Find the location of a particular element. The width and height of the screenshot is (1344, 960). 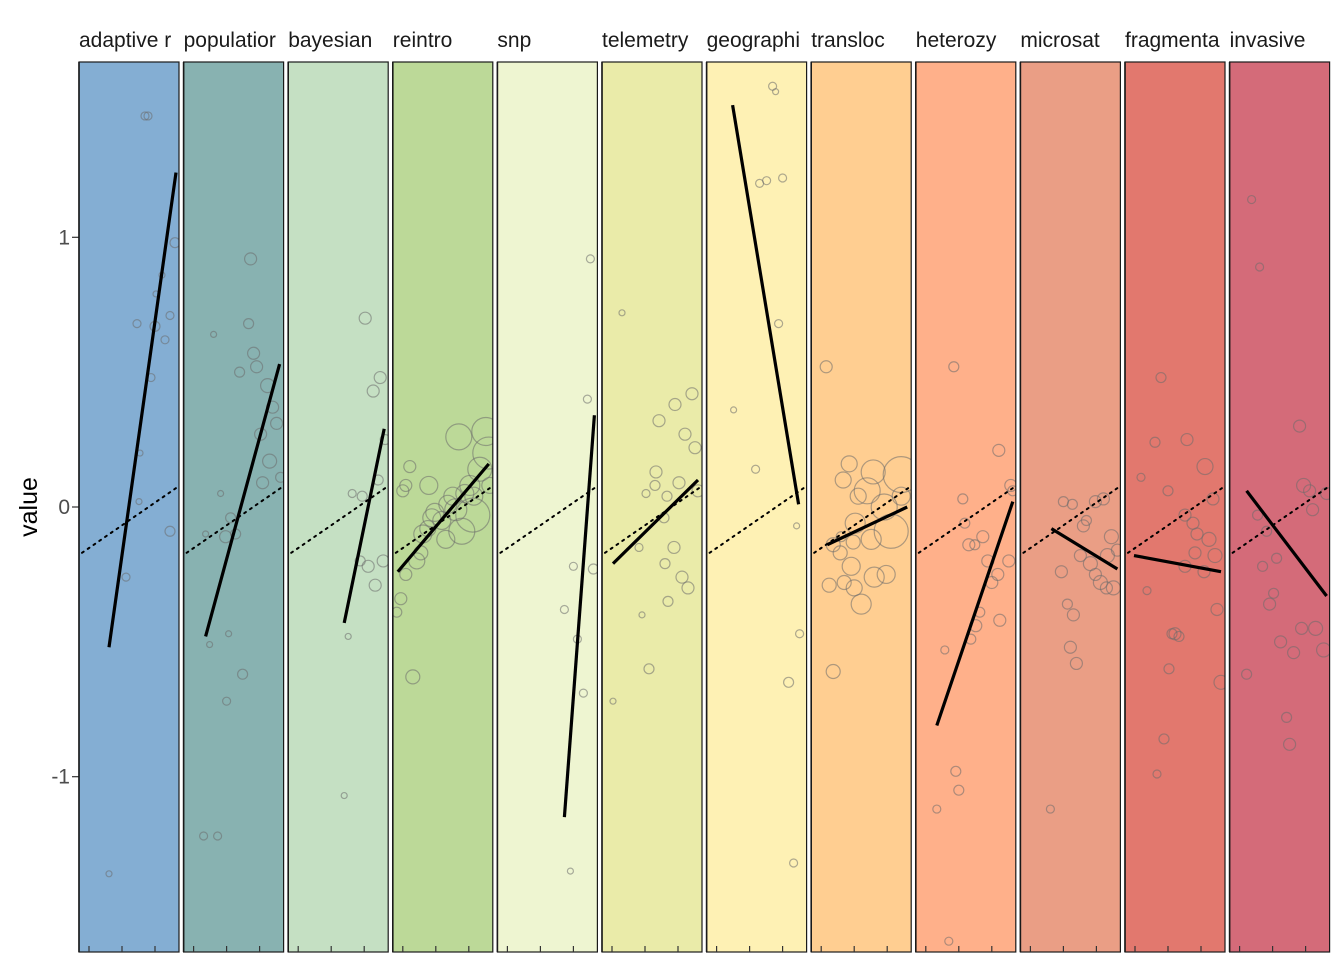

facet-title: microsat is located at coordinates (1060, 40).